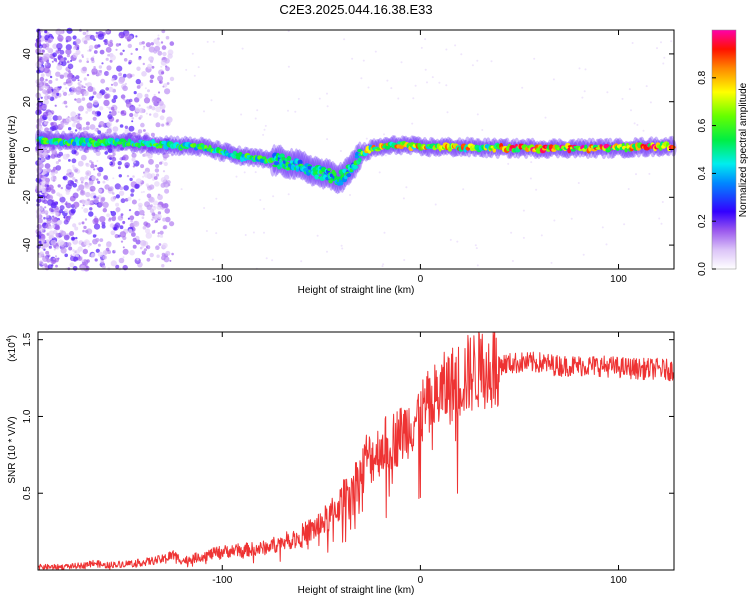 The height and width of the screenshot is (600, 750). I want to click on snr-multiplier: (x104), so click(12, 348).